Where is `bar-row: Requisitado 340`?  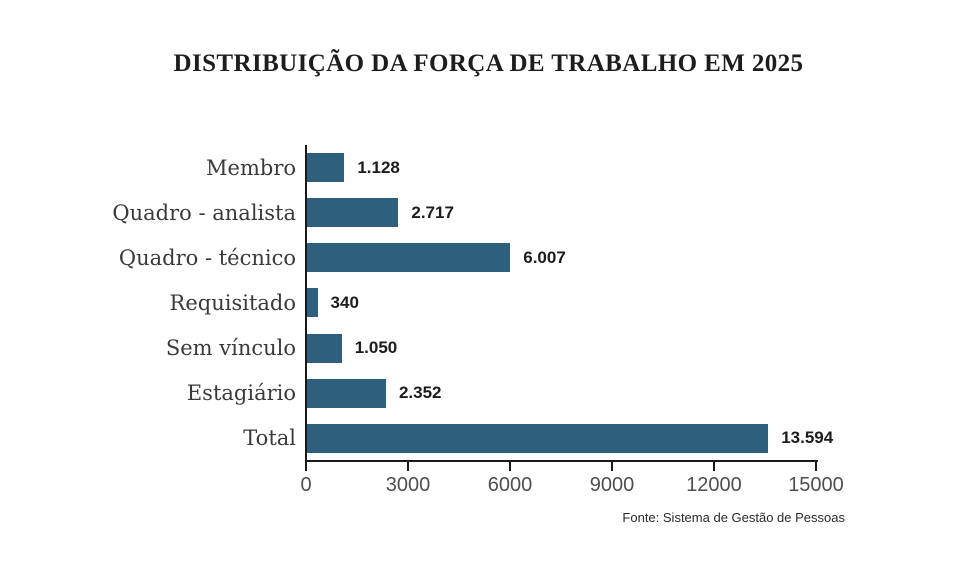 bar-row: Requisitado 340 is located at coordinates (488, 302).